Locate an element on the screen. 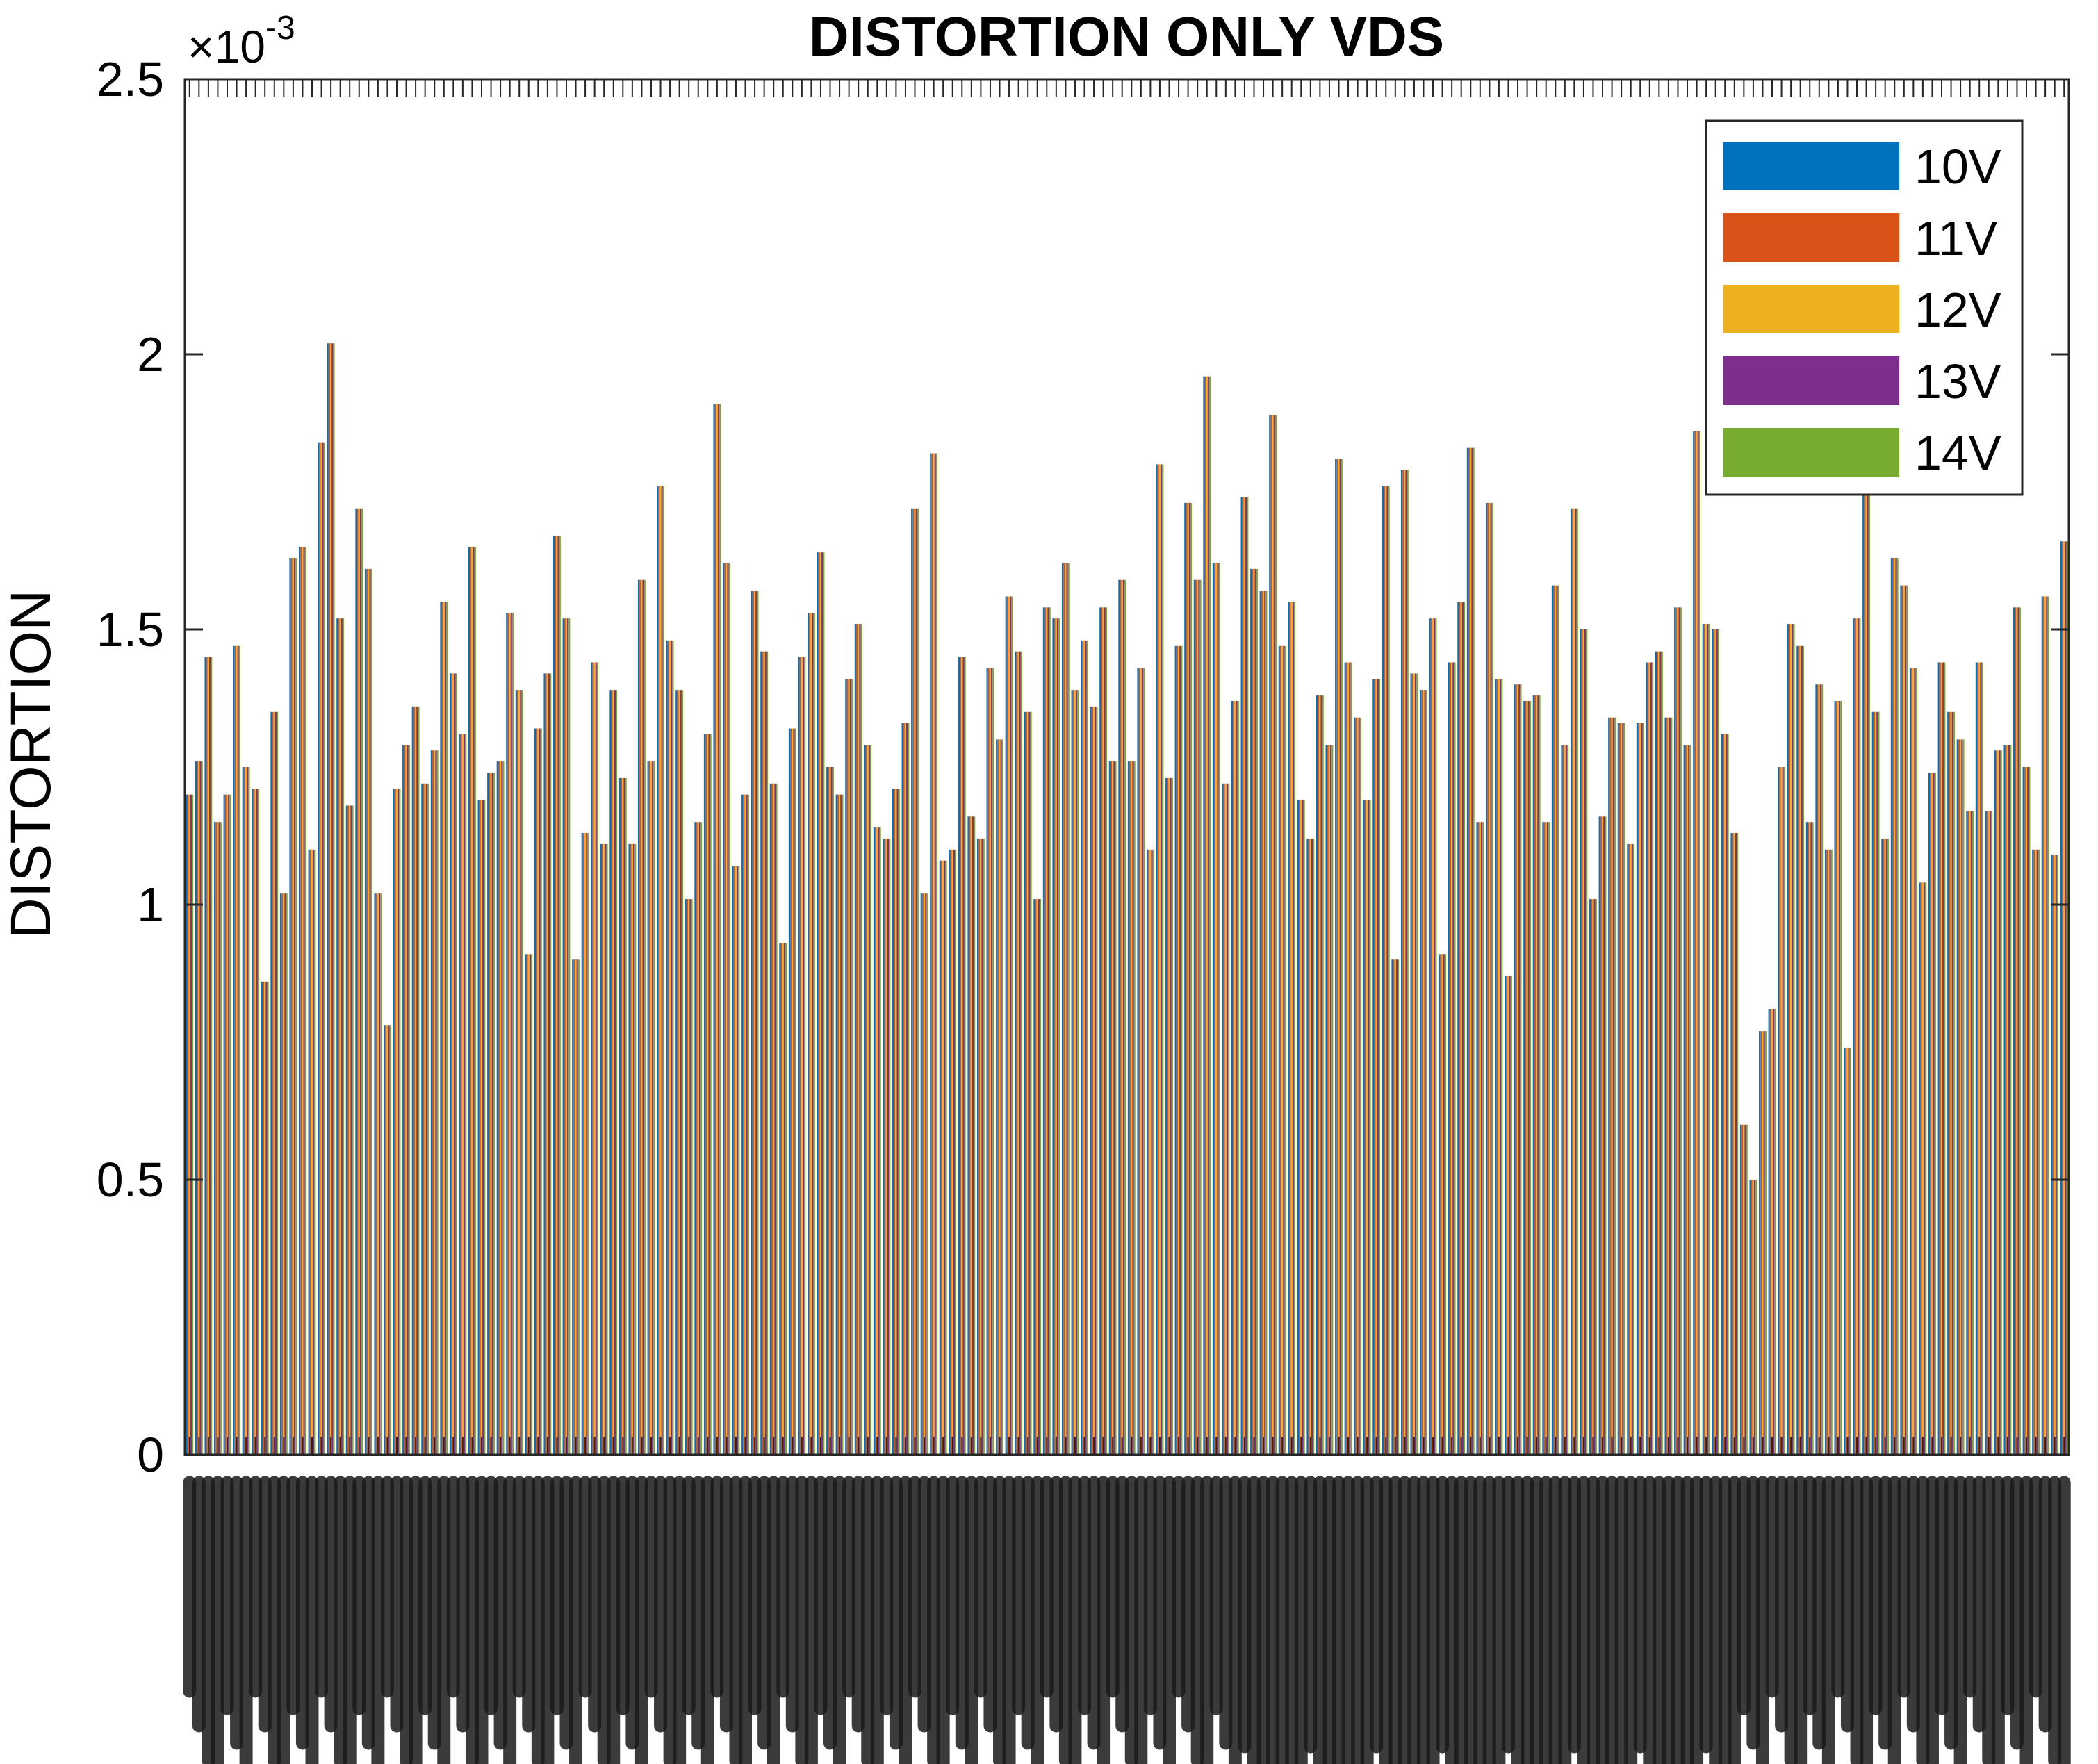 The width and height of the screenshot is (2098, 1764). y-axis-label: DISTORTION is located at coordinates (31, 764).